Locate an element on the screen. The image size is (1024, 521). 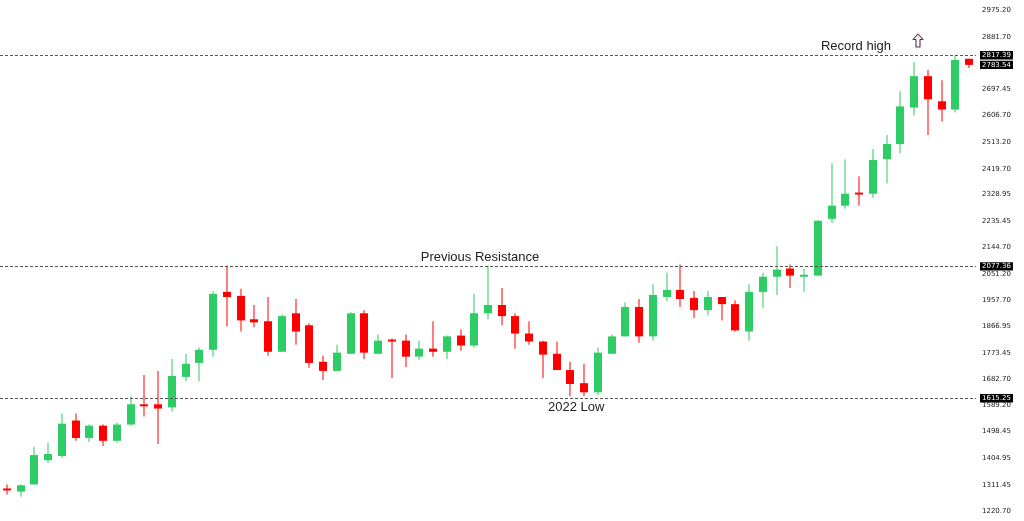
ref-line-label: 2022 Low is located at coordinates (577, 407).